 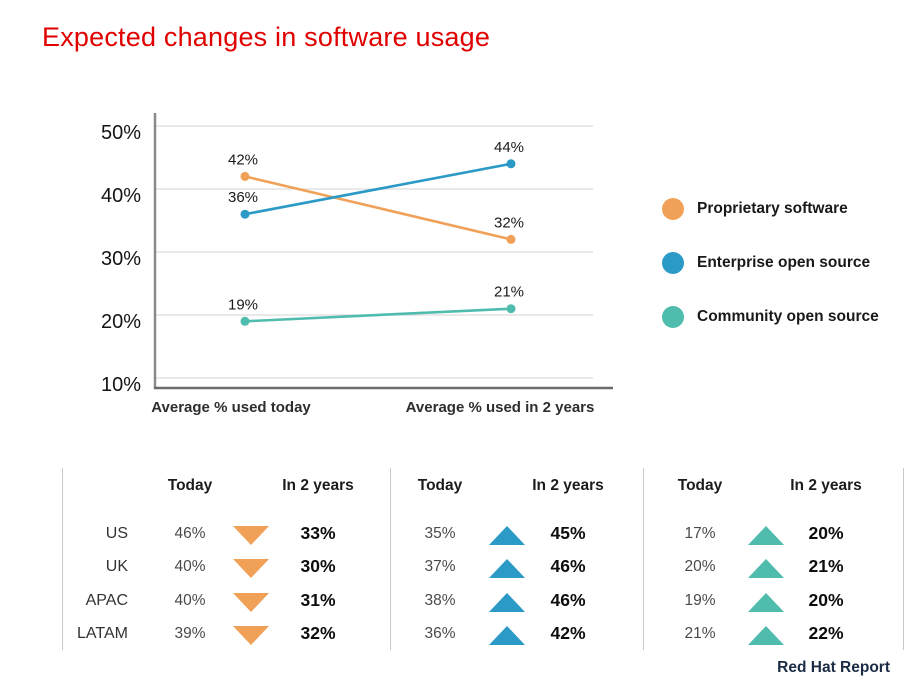 I want to click on today-value: 37%, so click(x=440, y=567).